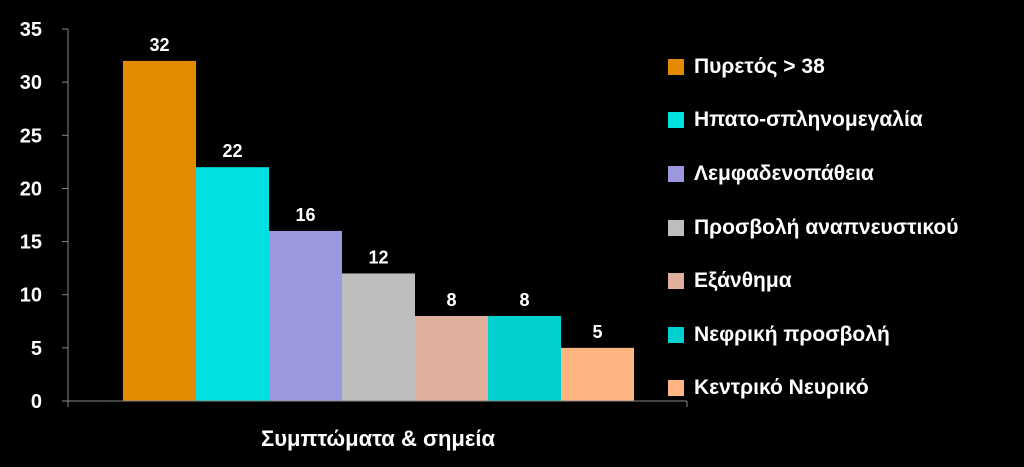  I want to click on data-label: 22, so click(232, 151).